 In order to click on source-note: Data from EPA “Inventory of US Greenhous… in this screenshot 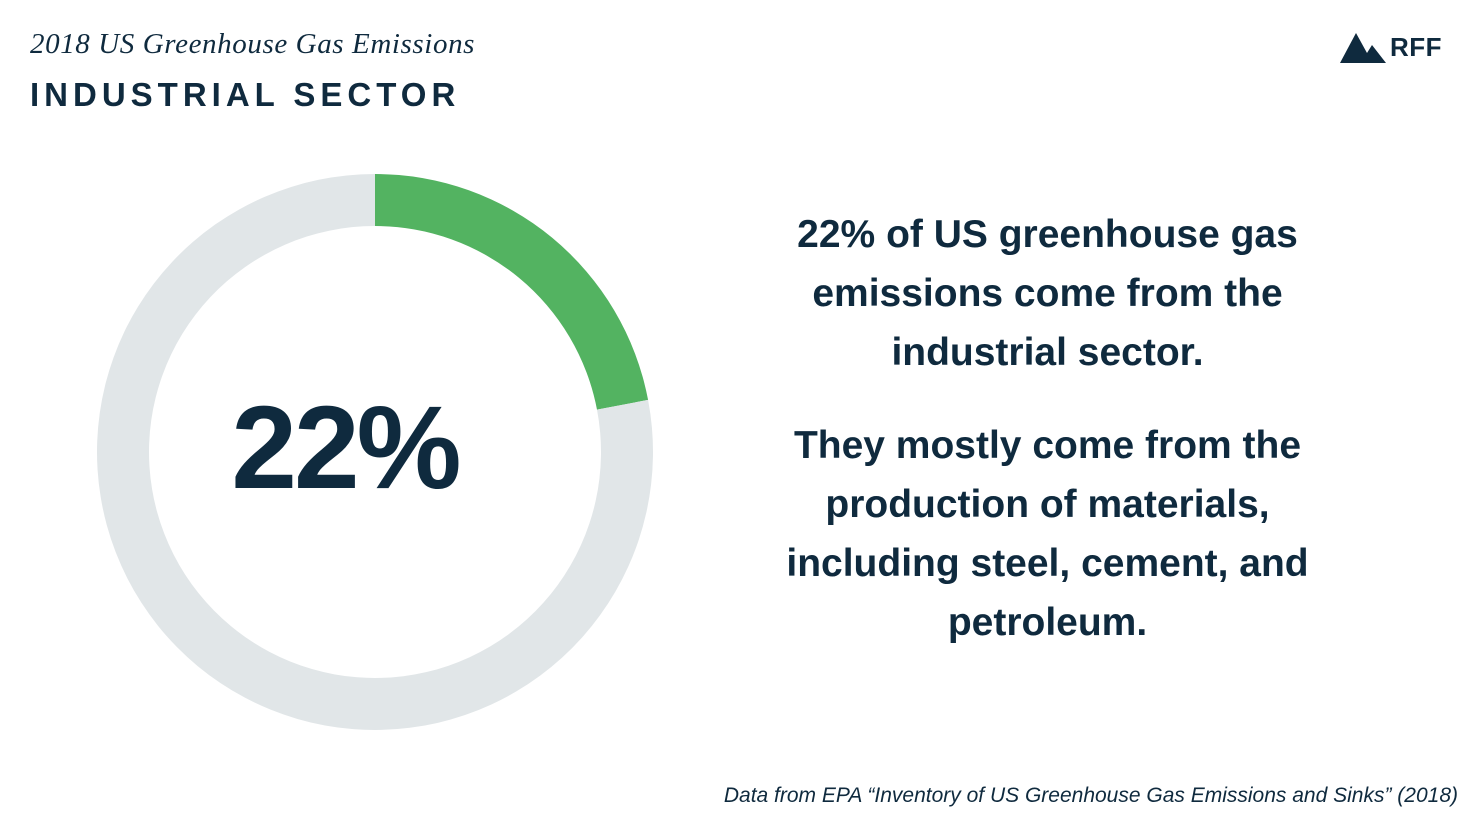, I will do `click(1090, 795)`.